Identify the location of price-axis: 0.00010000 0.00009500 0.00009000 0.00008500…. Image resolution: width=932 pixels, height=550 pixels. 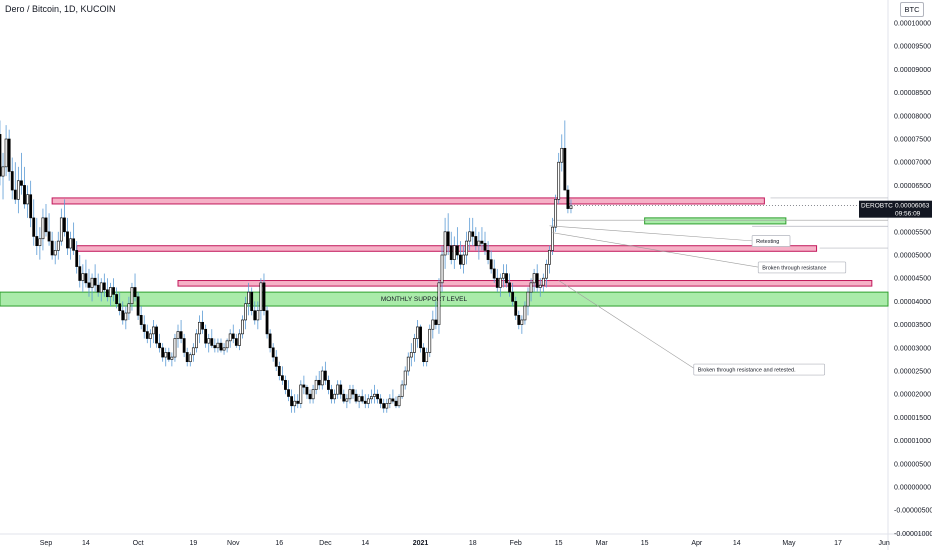
(913, 279).